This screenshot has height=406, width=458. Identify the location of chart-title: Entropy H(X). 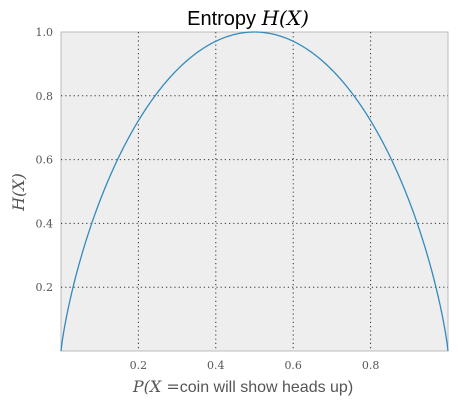
(248, 18).